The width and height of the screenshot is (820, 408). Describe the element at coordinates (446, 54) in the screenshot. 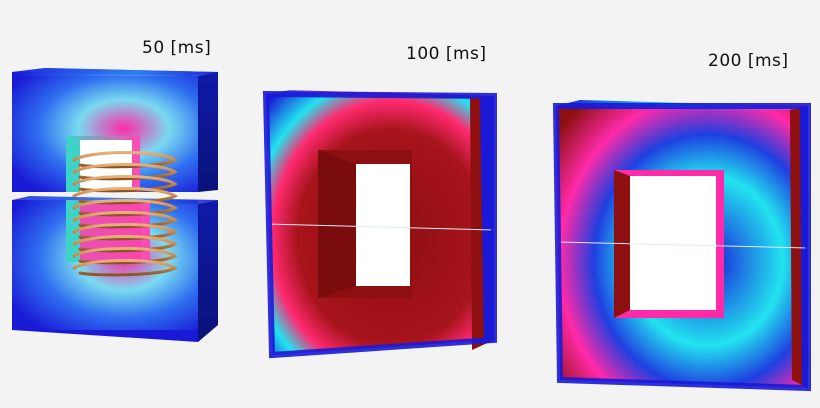

I see `time-label-100ms: 100 [ms]` at that location.